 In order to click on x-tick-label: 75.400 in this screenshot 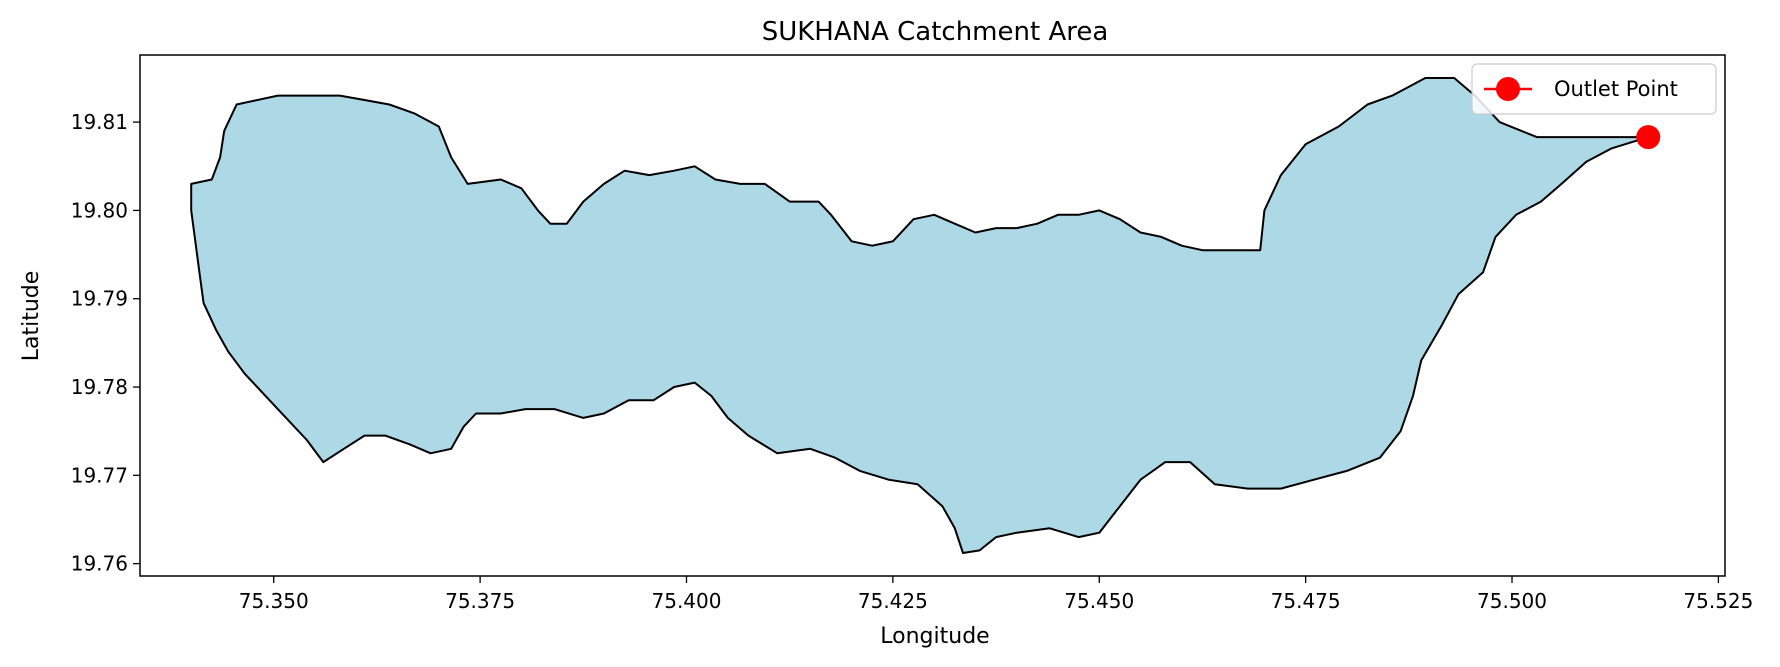, I will do `click(687, 601)`.